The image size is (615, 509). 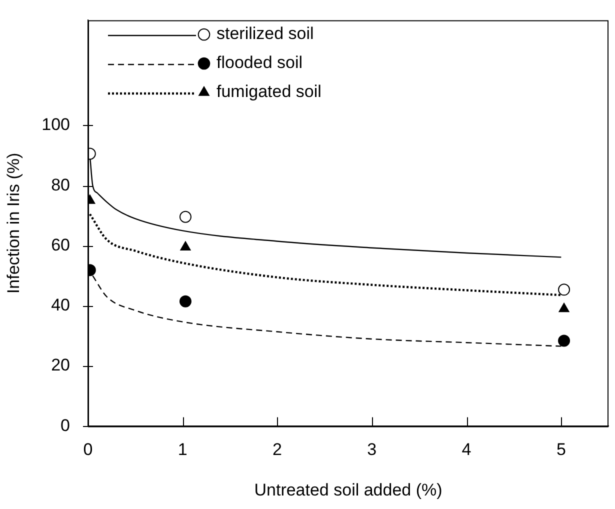 What do you see at coordinates (277, 450) in the screenshot?
I see `x-tick-label: 2` at bounding box center [277, 450].